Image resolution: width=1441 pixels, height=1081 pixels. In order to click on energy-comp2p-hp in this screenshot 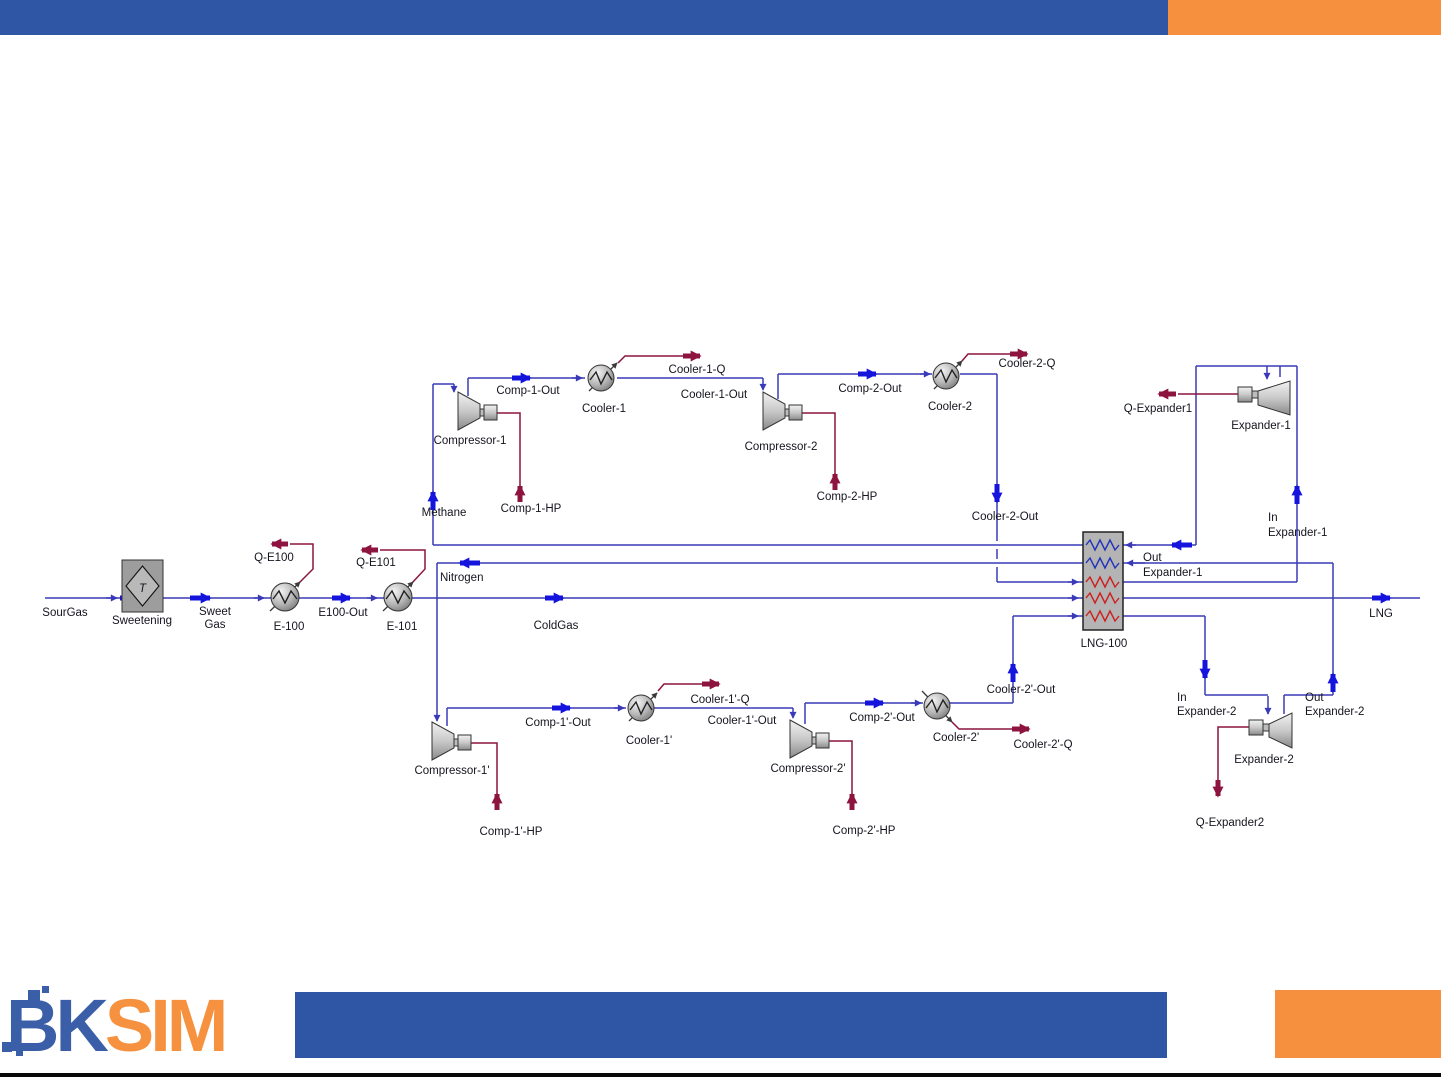, I will do `click(841, 775)`.